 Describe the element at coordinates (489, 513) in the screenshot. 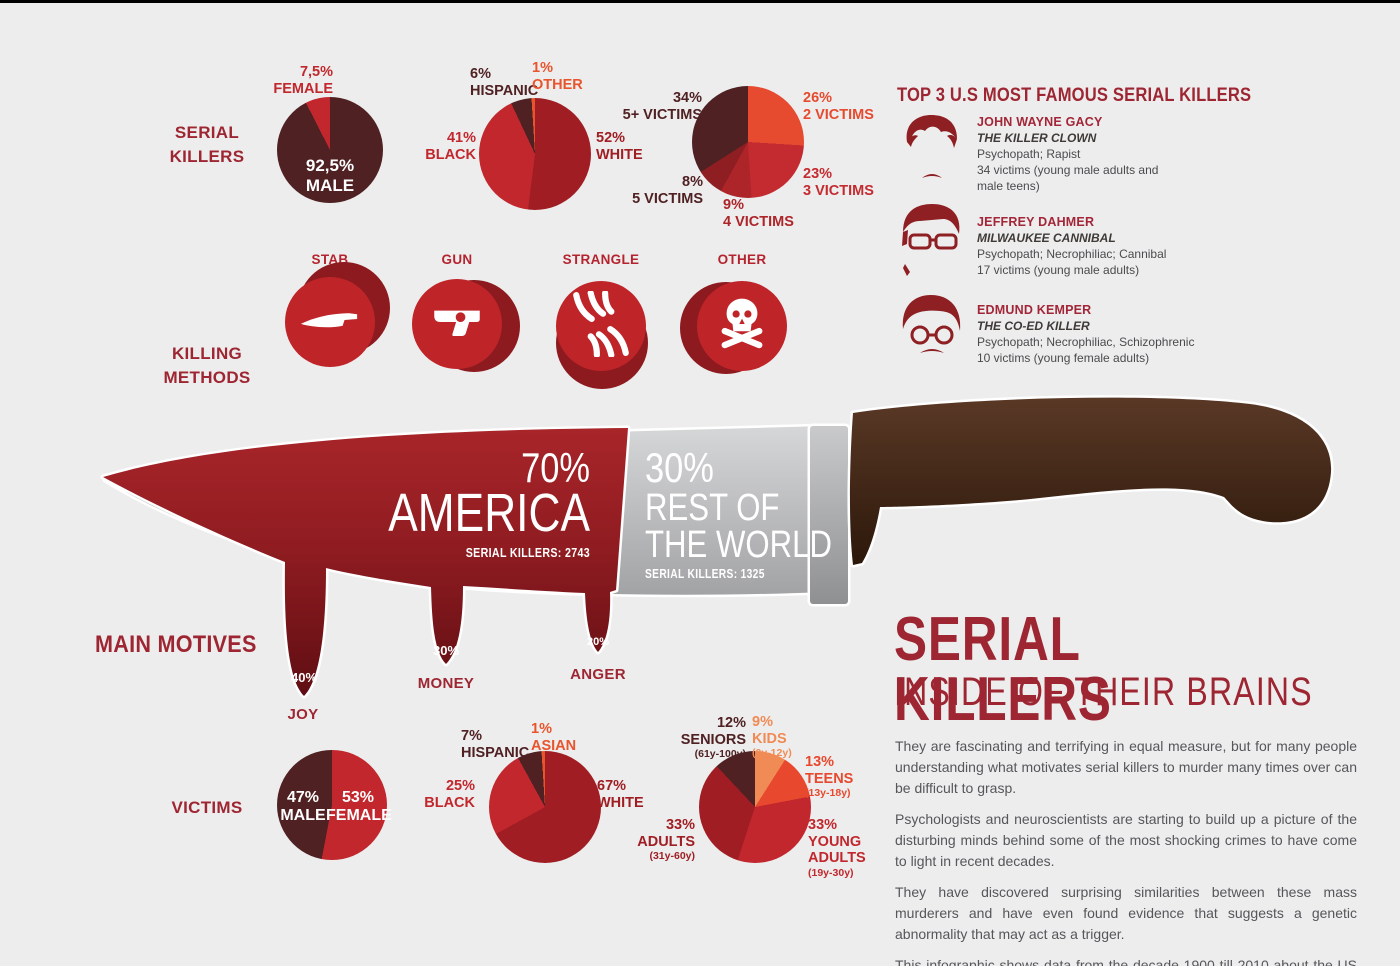

I see `america-label: AMERICA` at that location.